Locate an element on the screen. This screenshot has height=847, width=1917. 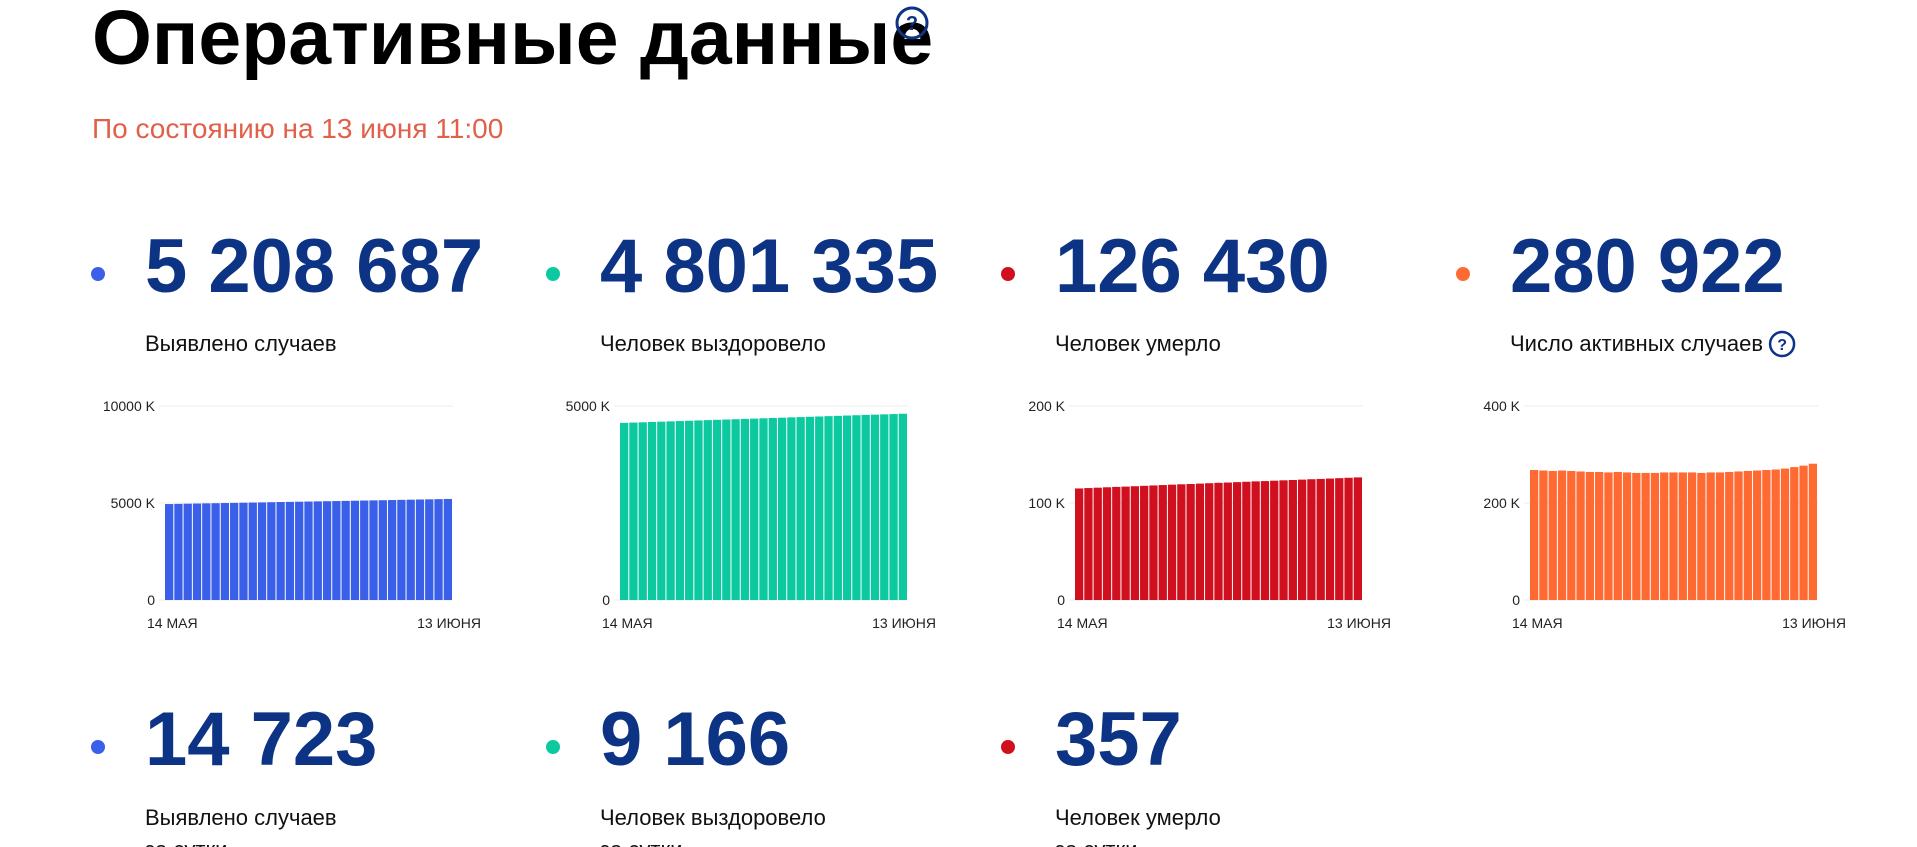
stat-label: Человек умерло is located at coordinates (1138, 343).